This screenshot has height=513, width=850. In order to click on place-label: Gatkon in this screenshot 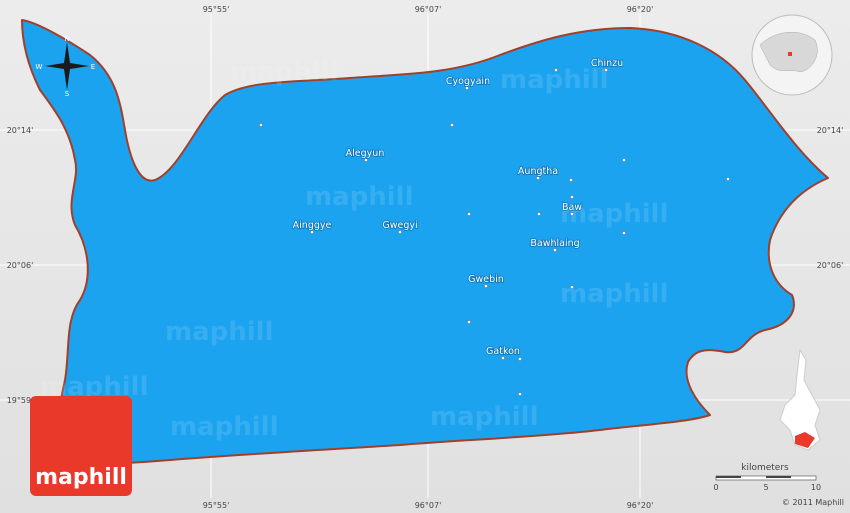, I will do `click(503, 351)`.